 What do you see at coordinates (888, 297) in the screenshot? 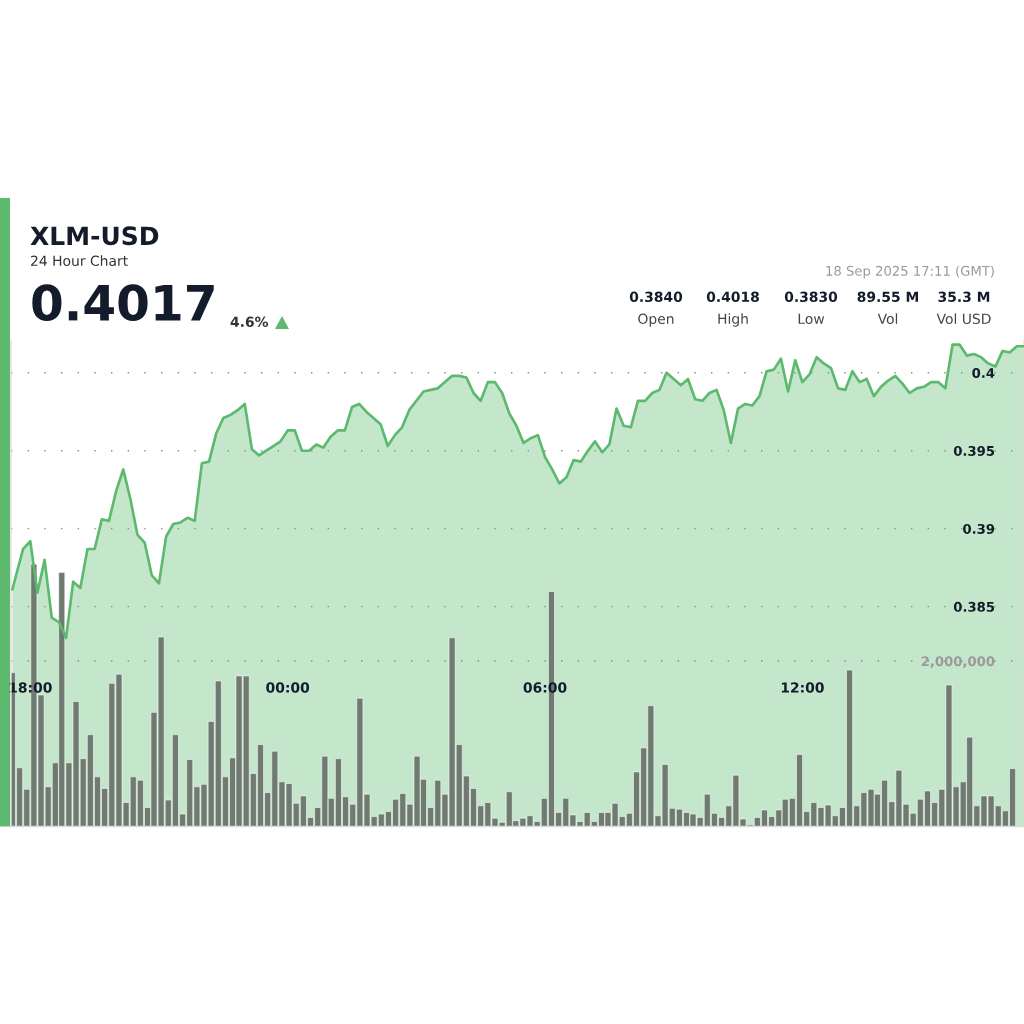
I see `text: 89.55 M` at bounding box center [888, 297].